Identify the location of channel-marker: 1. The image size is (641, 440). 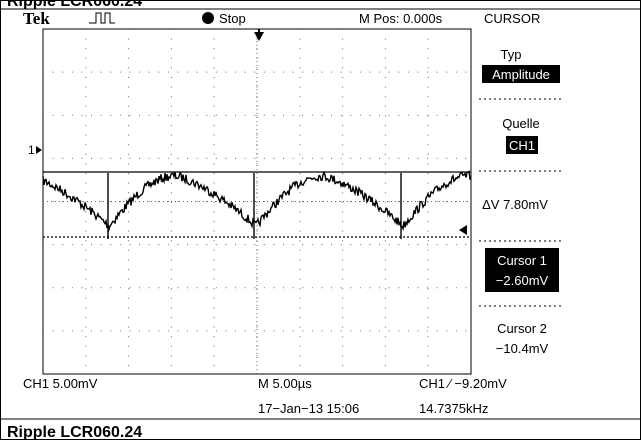
(31, 150).